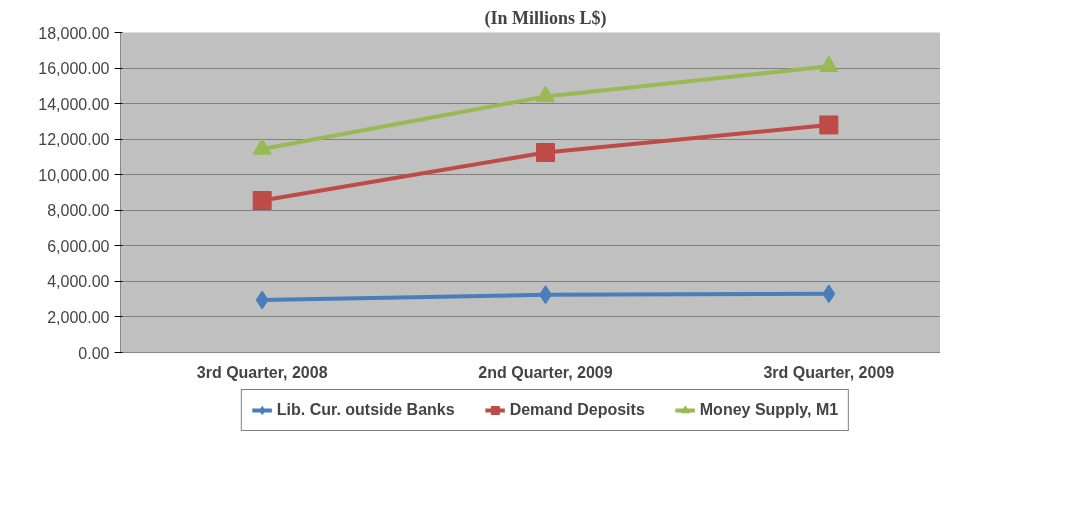 This screenshot has width=1074, height=511. Describe the element at coordinates (74, 33) in the screenshot. I see `y-tick-label: 18,000.00` at that location.